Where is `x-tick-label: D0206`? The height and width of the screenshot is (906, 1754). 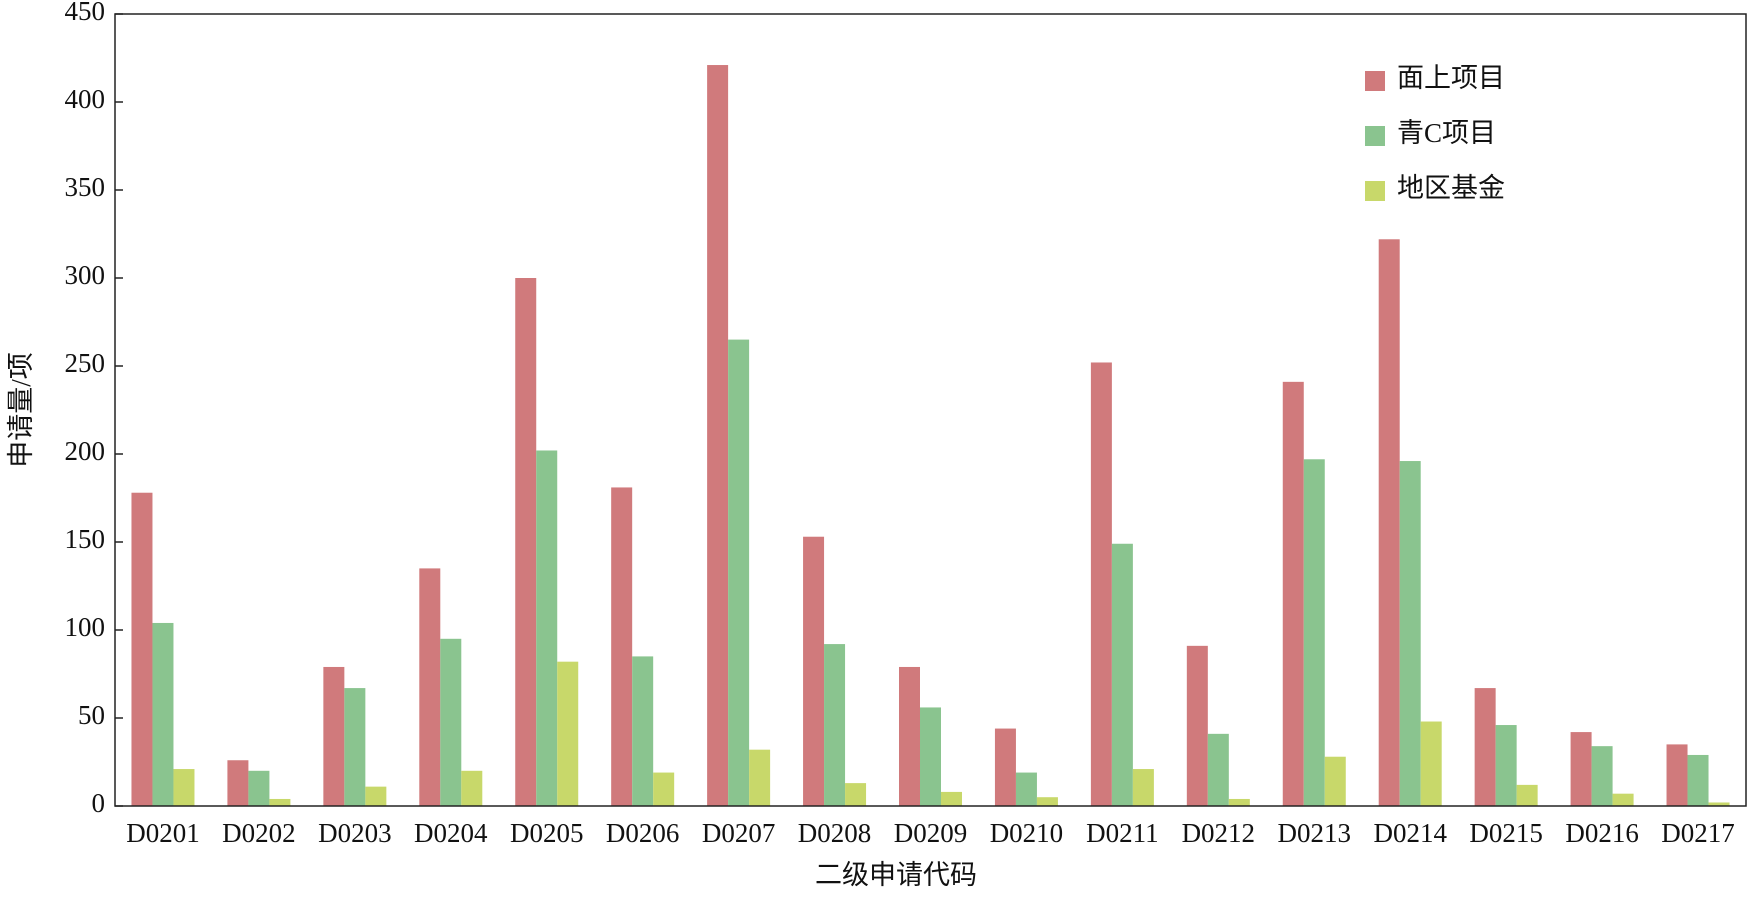 x-tick-label: D0206 is located at coordinates (643, 833).